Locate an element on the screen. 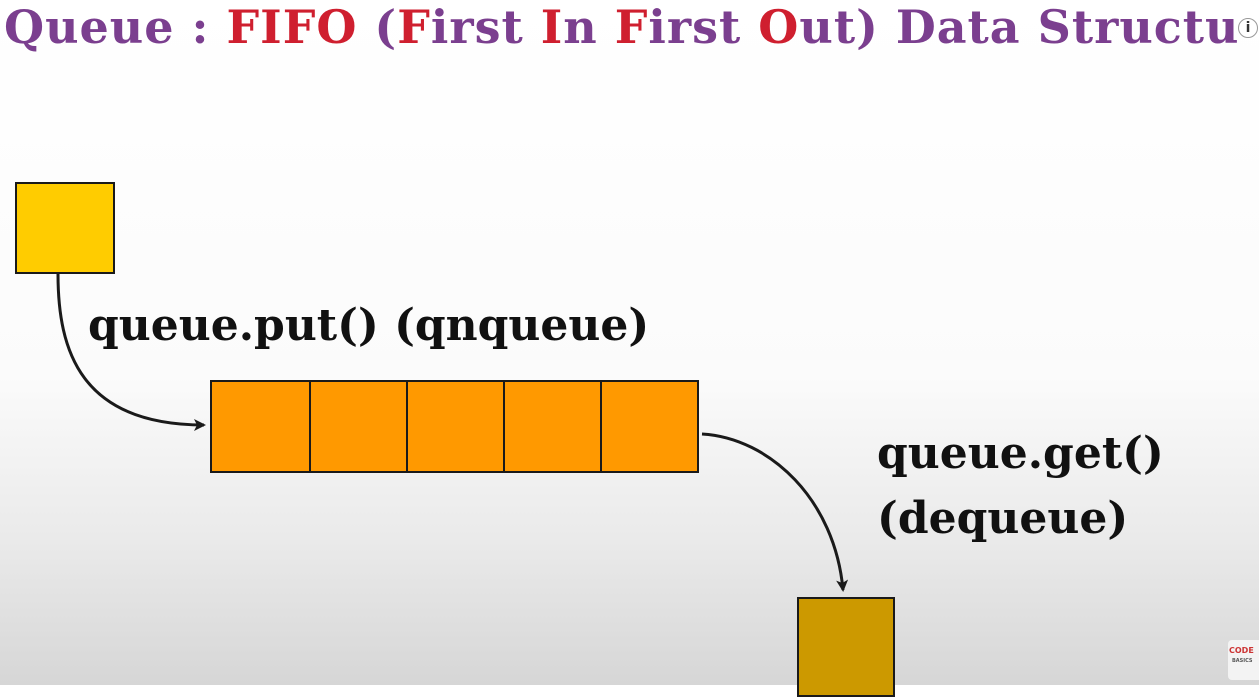  dequeue-label: (dequeue) is located at coordinates (1003, 518).